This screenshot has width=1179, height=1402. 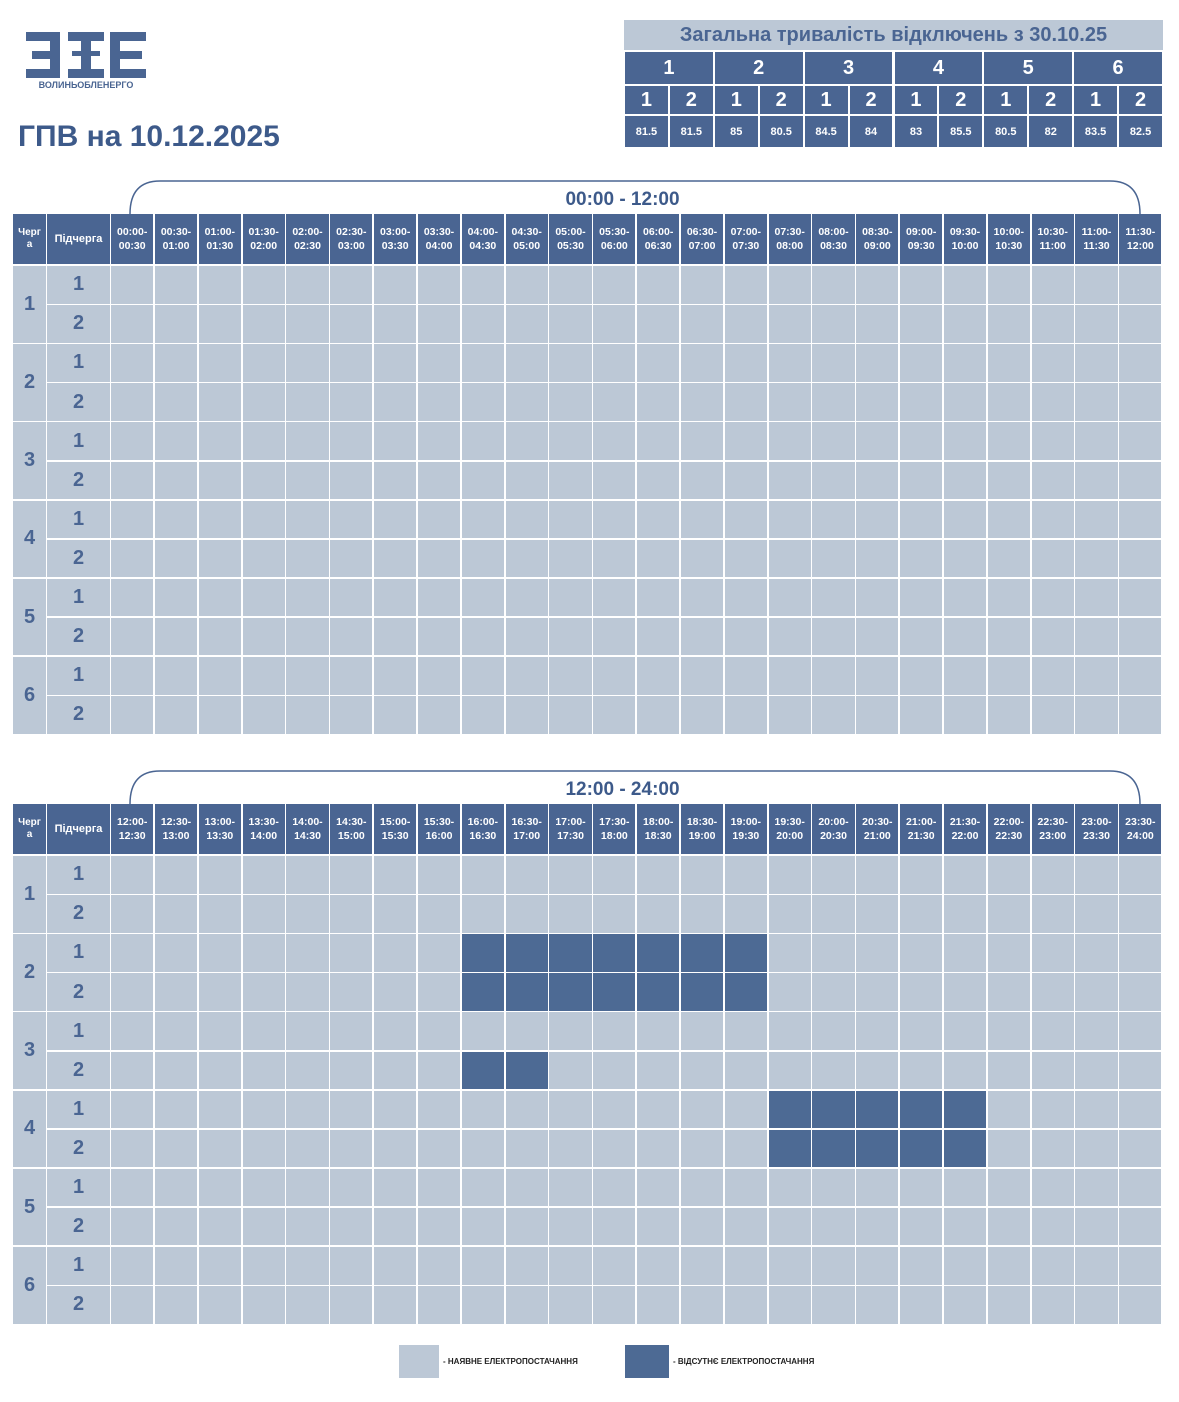 What do you see at coordinates (826, 100) in the screenshot?
I see `summary-subgroup: 1` at bounding box center [826, 100].